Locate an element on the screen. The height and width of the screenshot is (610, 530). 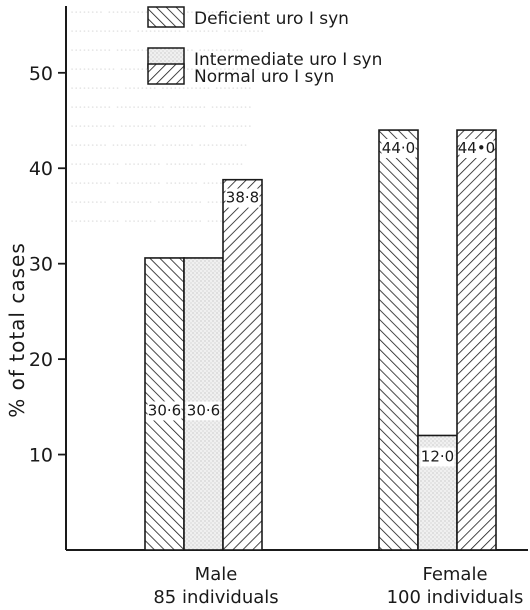
y-tick-label: 40 is located at coordinates (41, 169).